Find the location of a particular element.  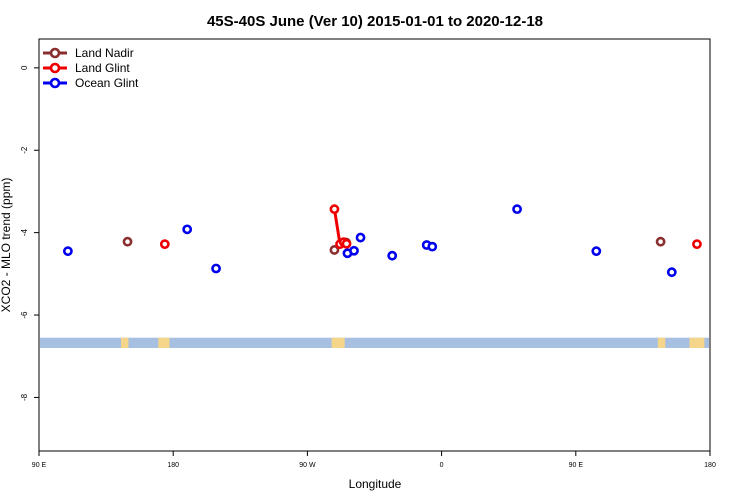

x-tick-label-2: 90 W is located at coordinates (307, 465).